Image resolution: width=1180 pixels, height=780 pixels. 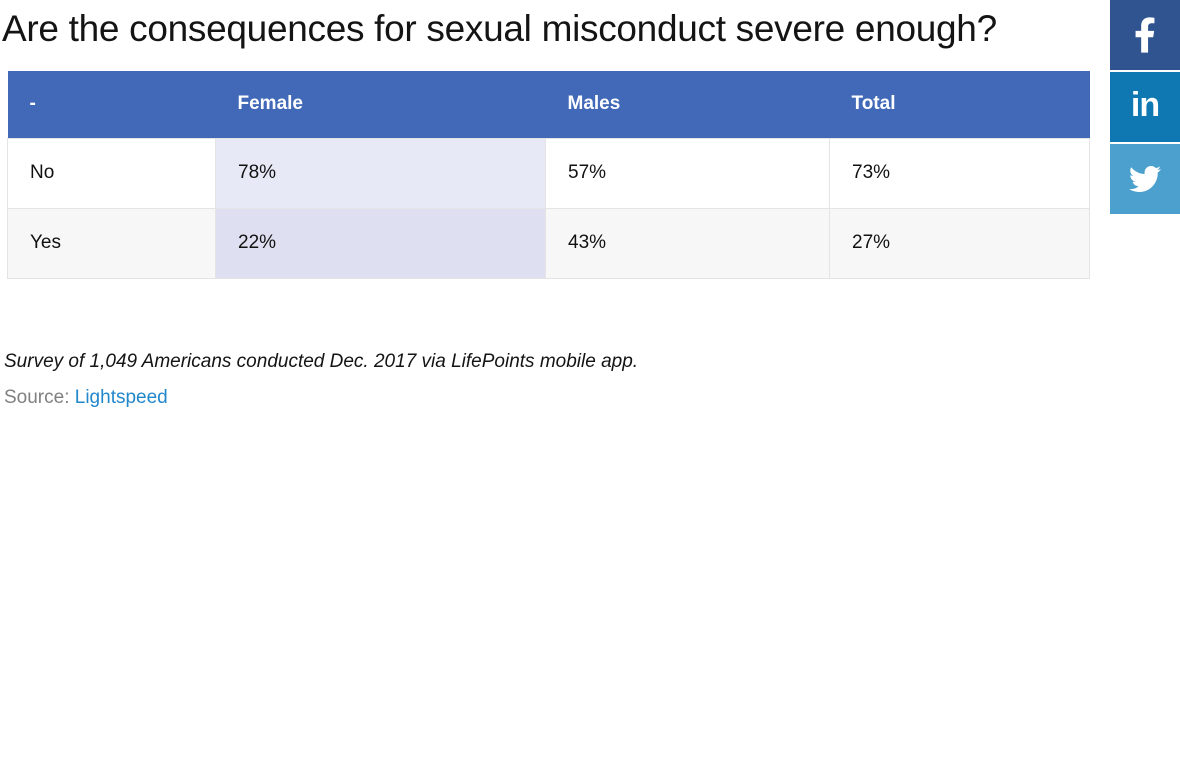 I want to click on column-header-males: Males, so click(x=687, y=104).